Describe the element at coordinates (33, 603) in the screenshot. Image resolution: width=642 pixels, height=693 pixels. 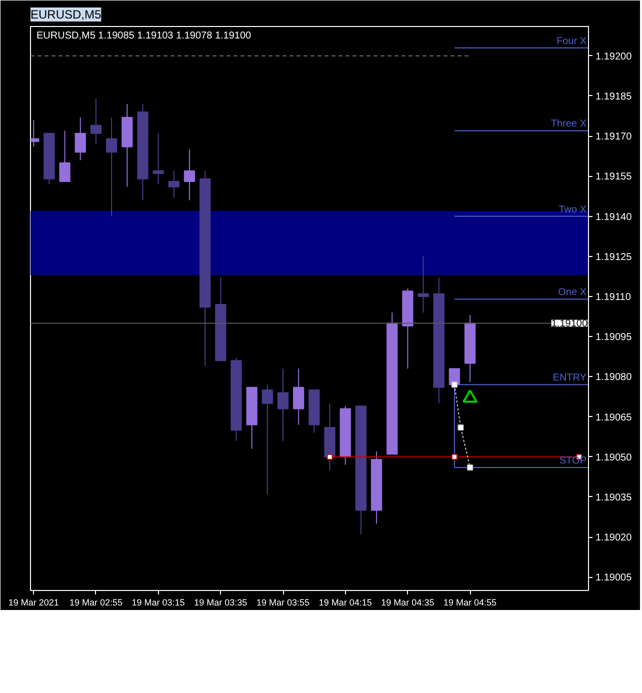
I see `x-tick-label: 19 Mar 2021` at that location.